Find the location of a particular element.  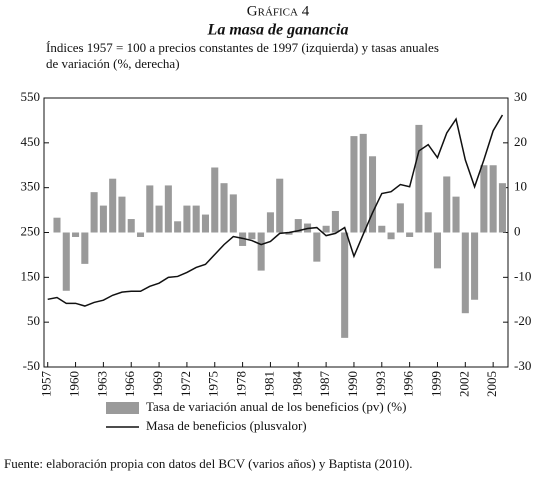

y-tick-label: -50 is located at coordinates (31, 365).